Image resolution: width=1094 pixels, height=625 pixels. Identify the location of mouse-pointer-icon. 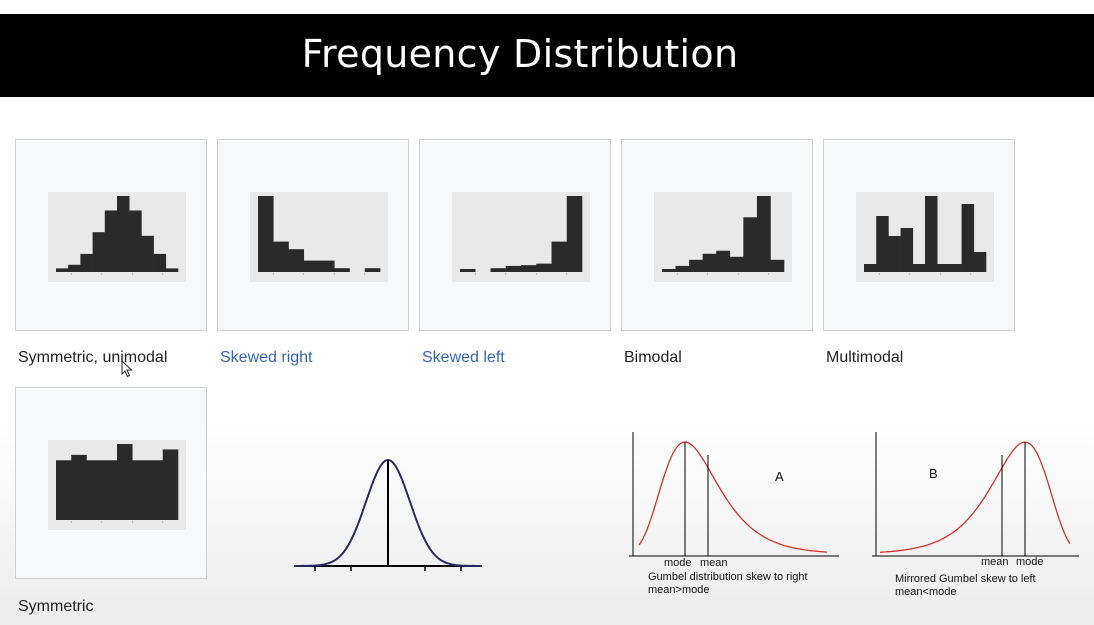
(127, 369).